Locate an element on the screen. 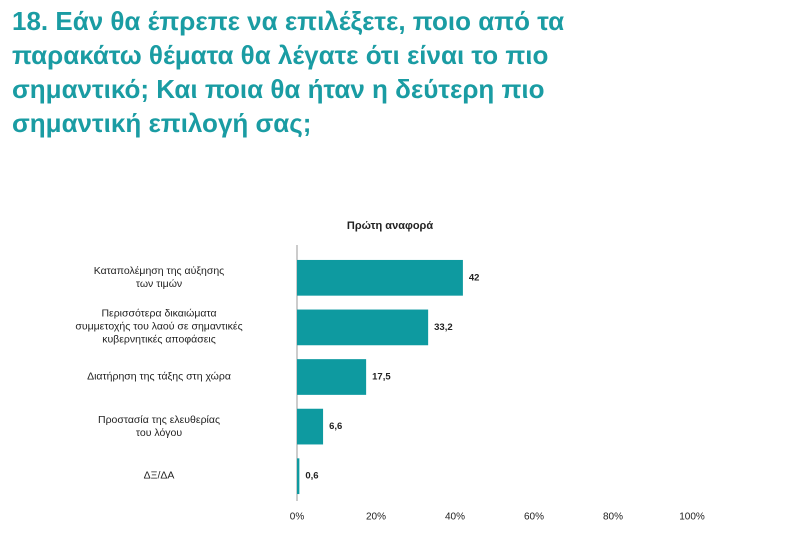  x-tick-label: 20% is located at coordinates (376, 517).